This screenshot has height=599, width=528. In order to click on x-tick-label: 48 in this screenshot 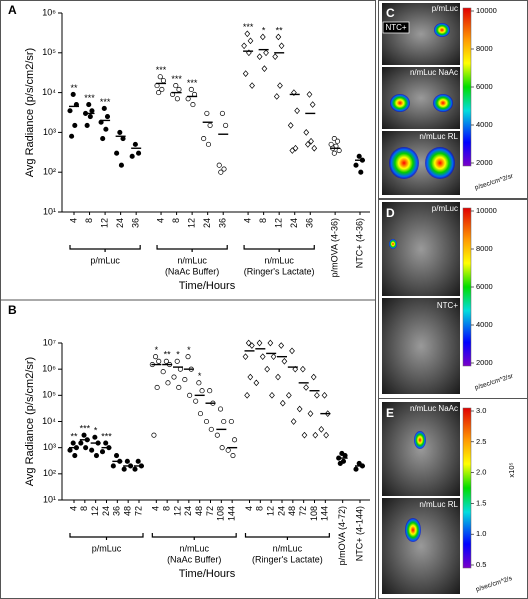, I will do `click(128, 511)`.